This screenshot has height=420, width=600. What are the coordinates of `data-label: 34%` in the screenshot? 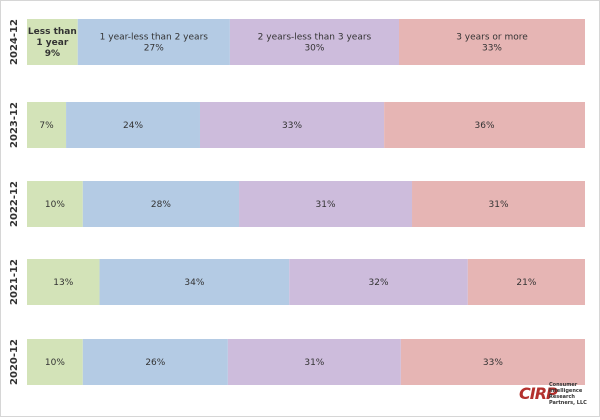 It's located at (194, 283).